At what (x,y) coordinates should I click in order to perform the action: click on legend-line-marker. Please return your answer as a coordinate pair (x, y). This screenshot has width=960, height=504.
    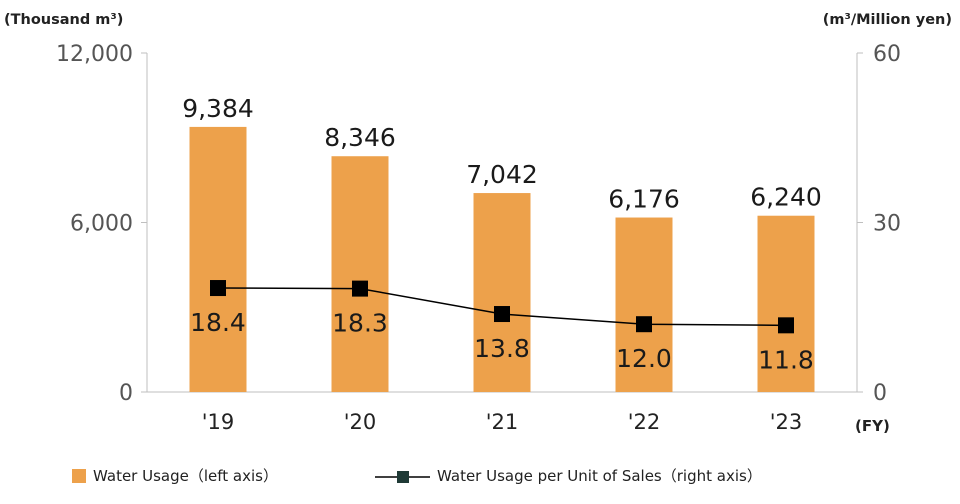
    Looking at the image, I should click on (403, 477).